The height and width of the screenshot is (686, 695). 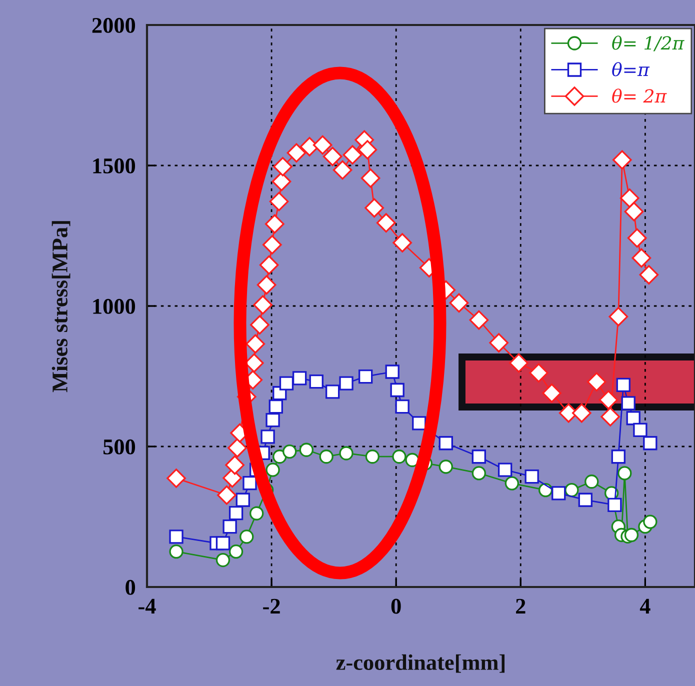 What do you see at coordinates (61, 306) in the screenshot?
I see `y-axis-title: Mises stress[MPa]` at bounding box center [61, 306].